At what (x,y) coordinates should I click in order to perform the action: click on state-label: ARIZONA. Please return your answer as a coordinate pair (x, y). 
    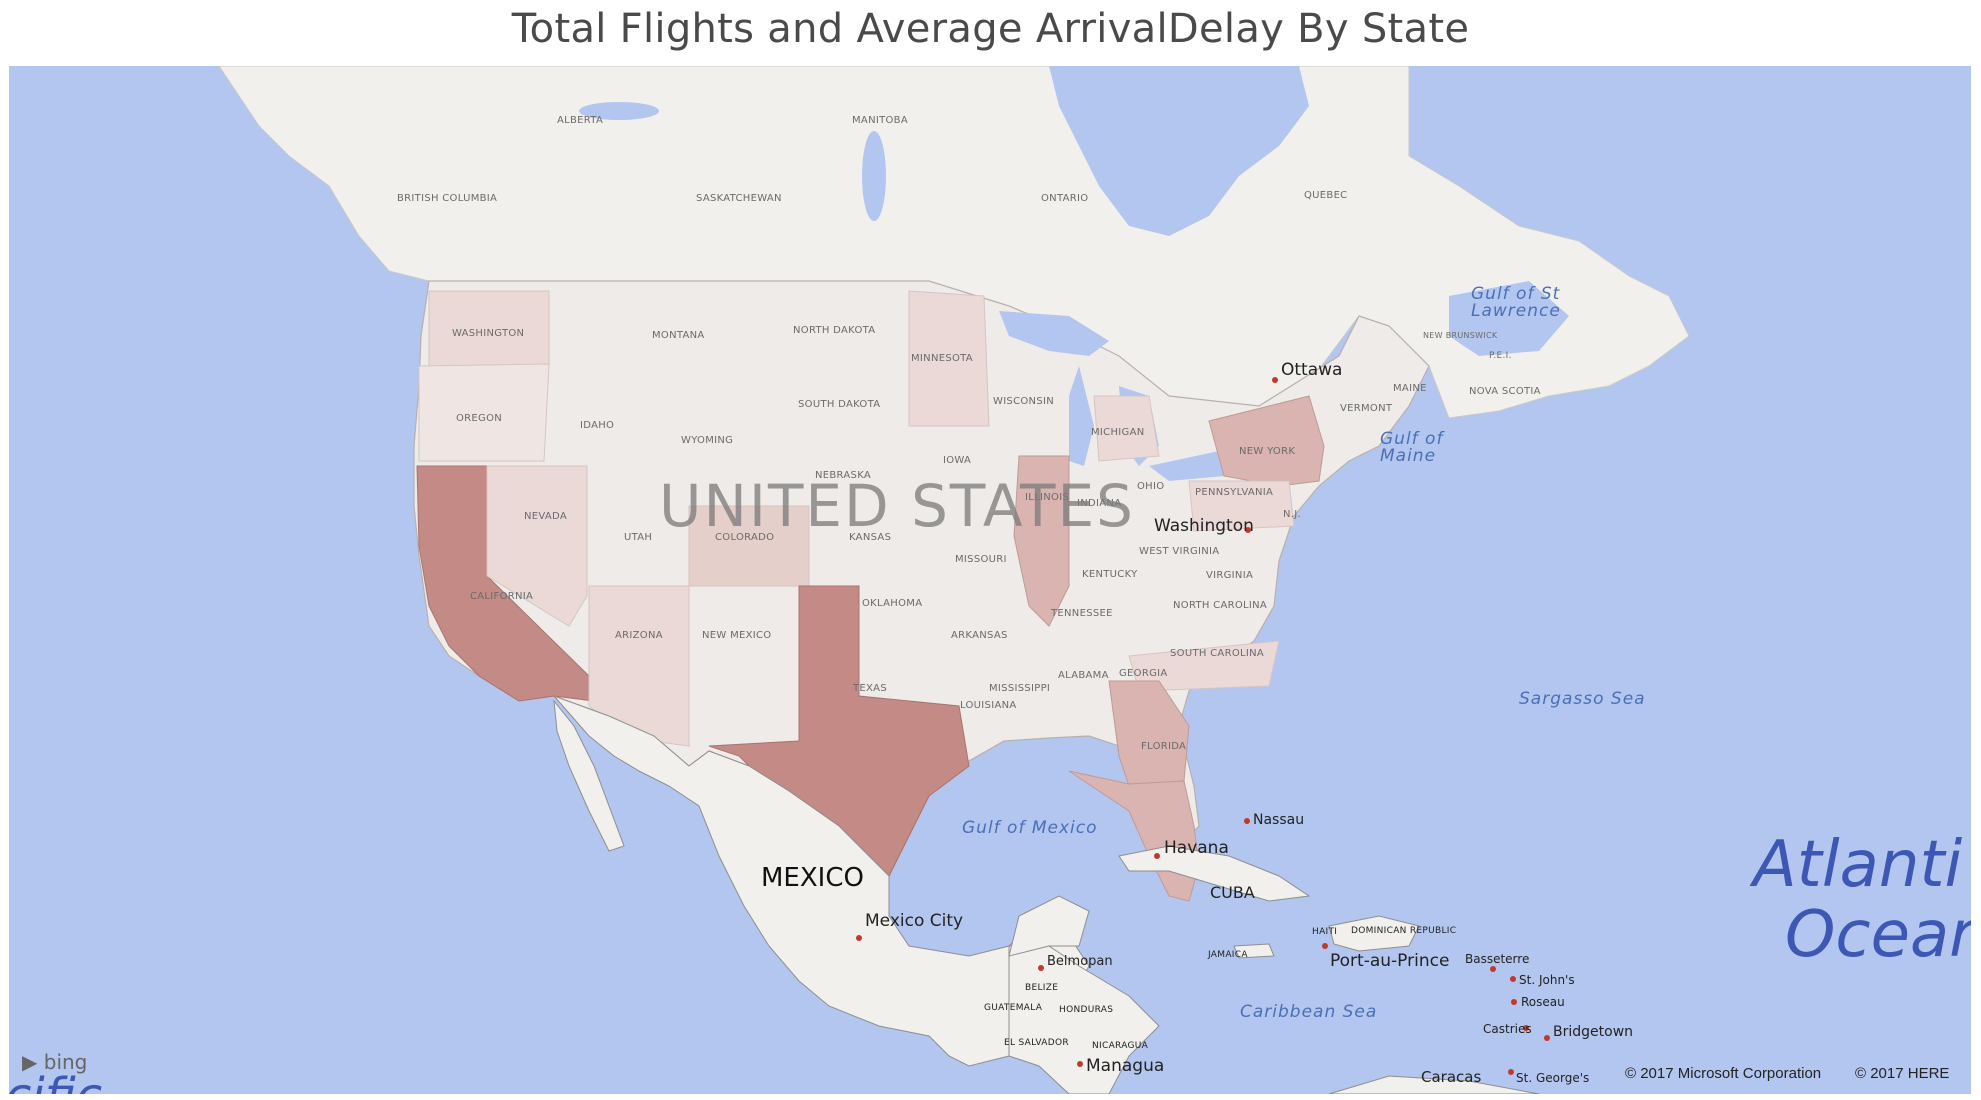
    Looking at the image, I should click on (639, 635).